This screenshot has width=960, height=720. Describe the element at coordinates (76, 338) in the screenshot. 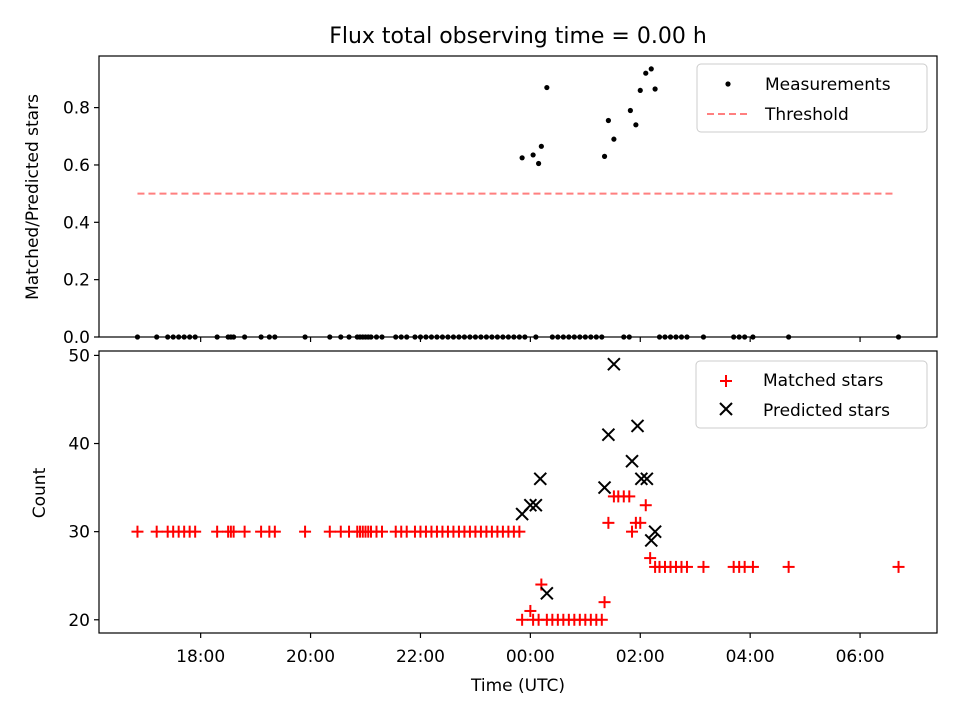

I see `top-y-tick-label: 0.0` at that location.